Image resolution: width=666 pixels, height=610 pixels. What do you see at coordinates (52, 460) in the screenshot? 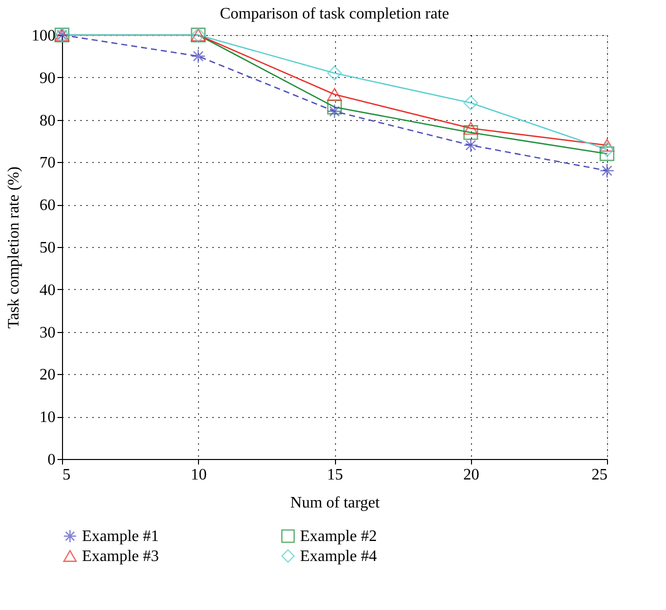
I see `y-tick-label: 0` at bounding box center [52, 460].